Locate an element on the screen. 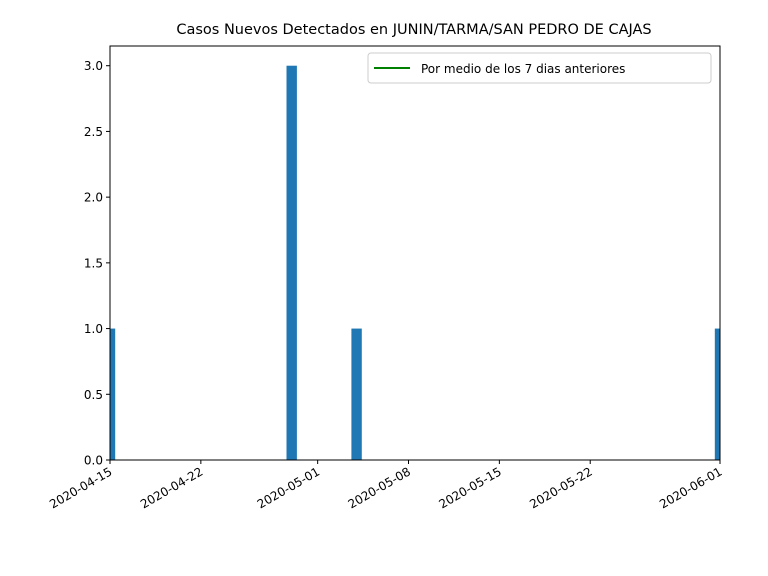  y-tick-label: 2.0 is located at coordinates (93, 198).